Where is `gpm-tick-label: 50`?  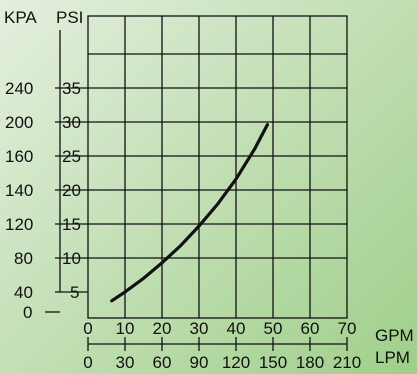
gpm-tick-label: 50 is located at coordinates (273, 328).